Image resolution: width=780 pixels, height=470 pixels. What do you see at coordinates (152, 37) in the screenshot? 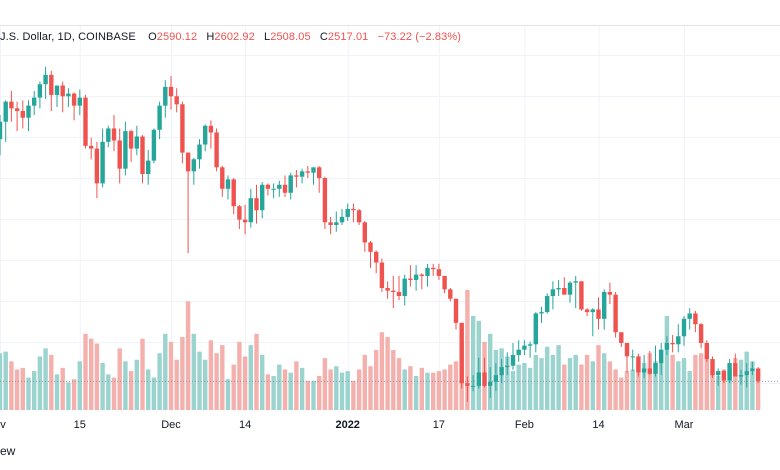
I see `open-label: O` at bounding box center [152, 37].